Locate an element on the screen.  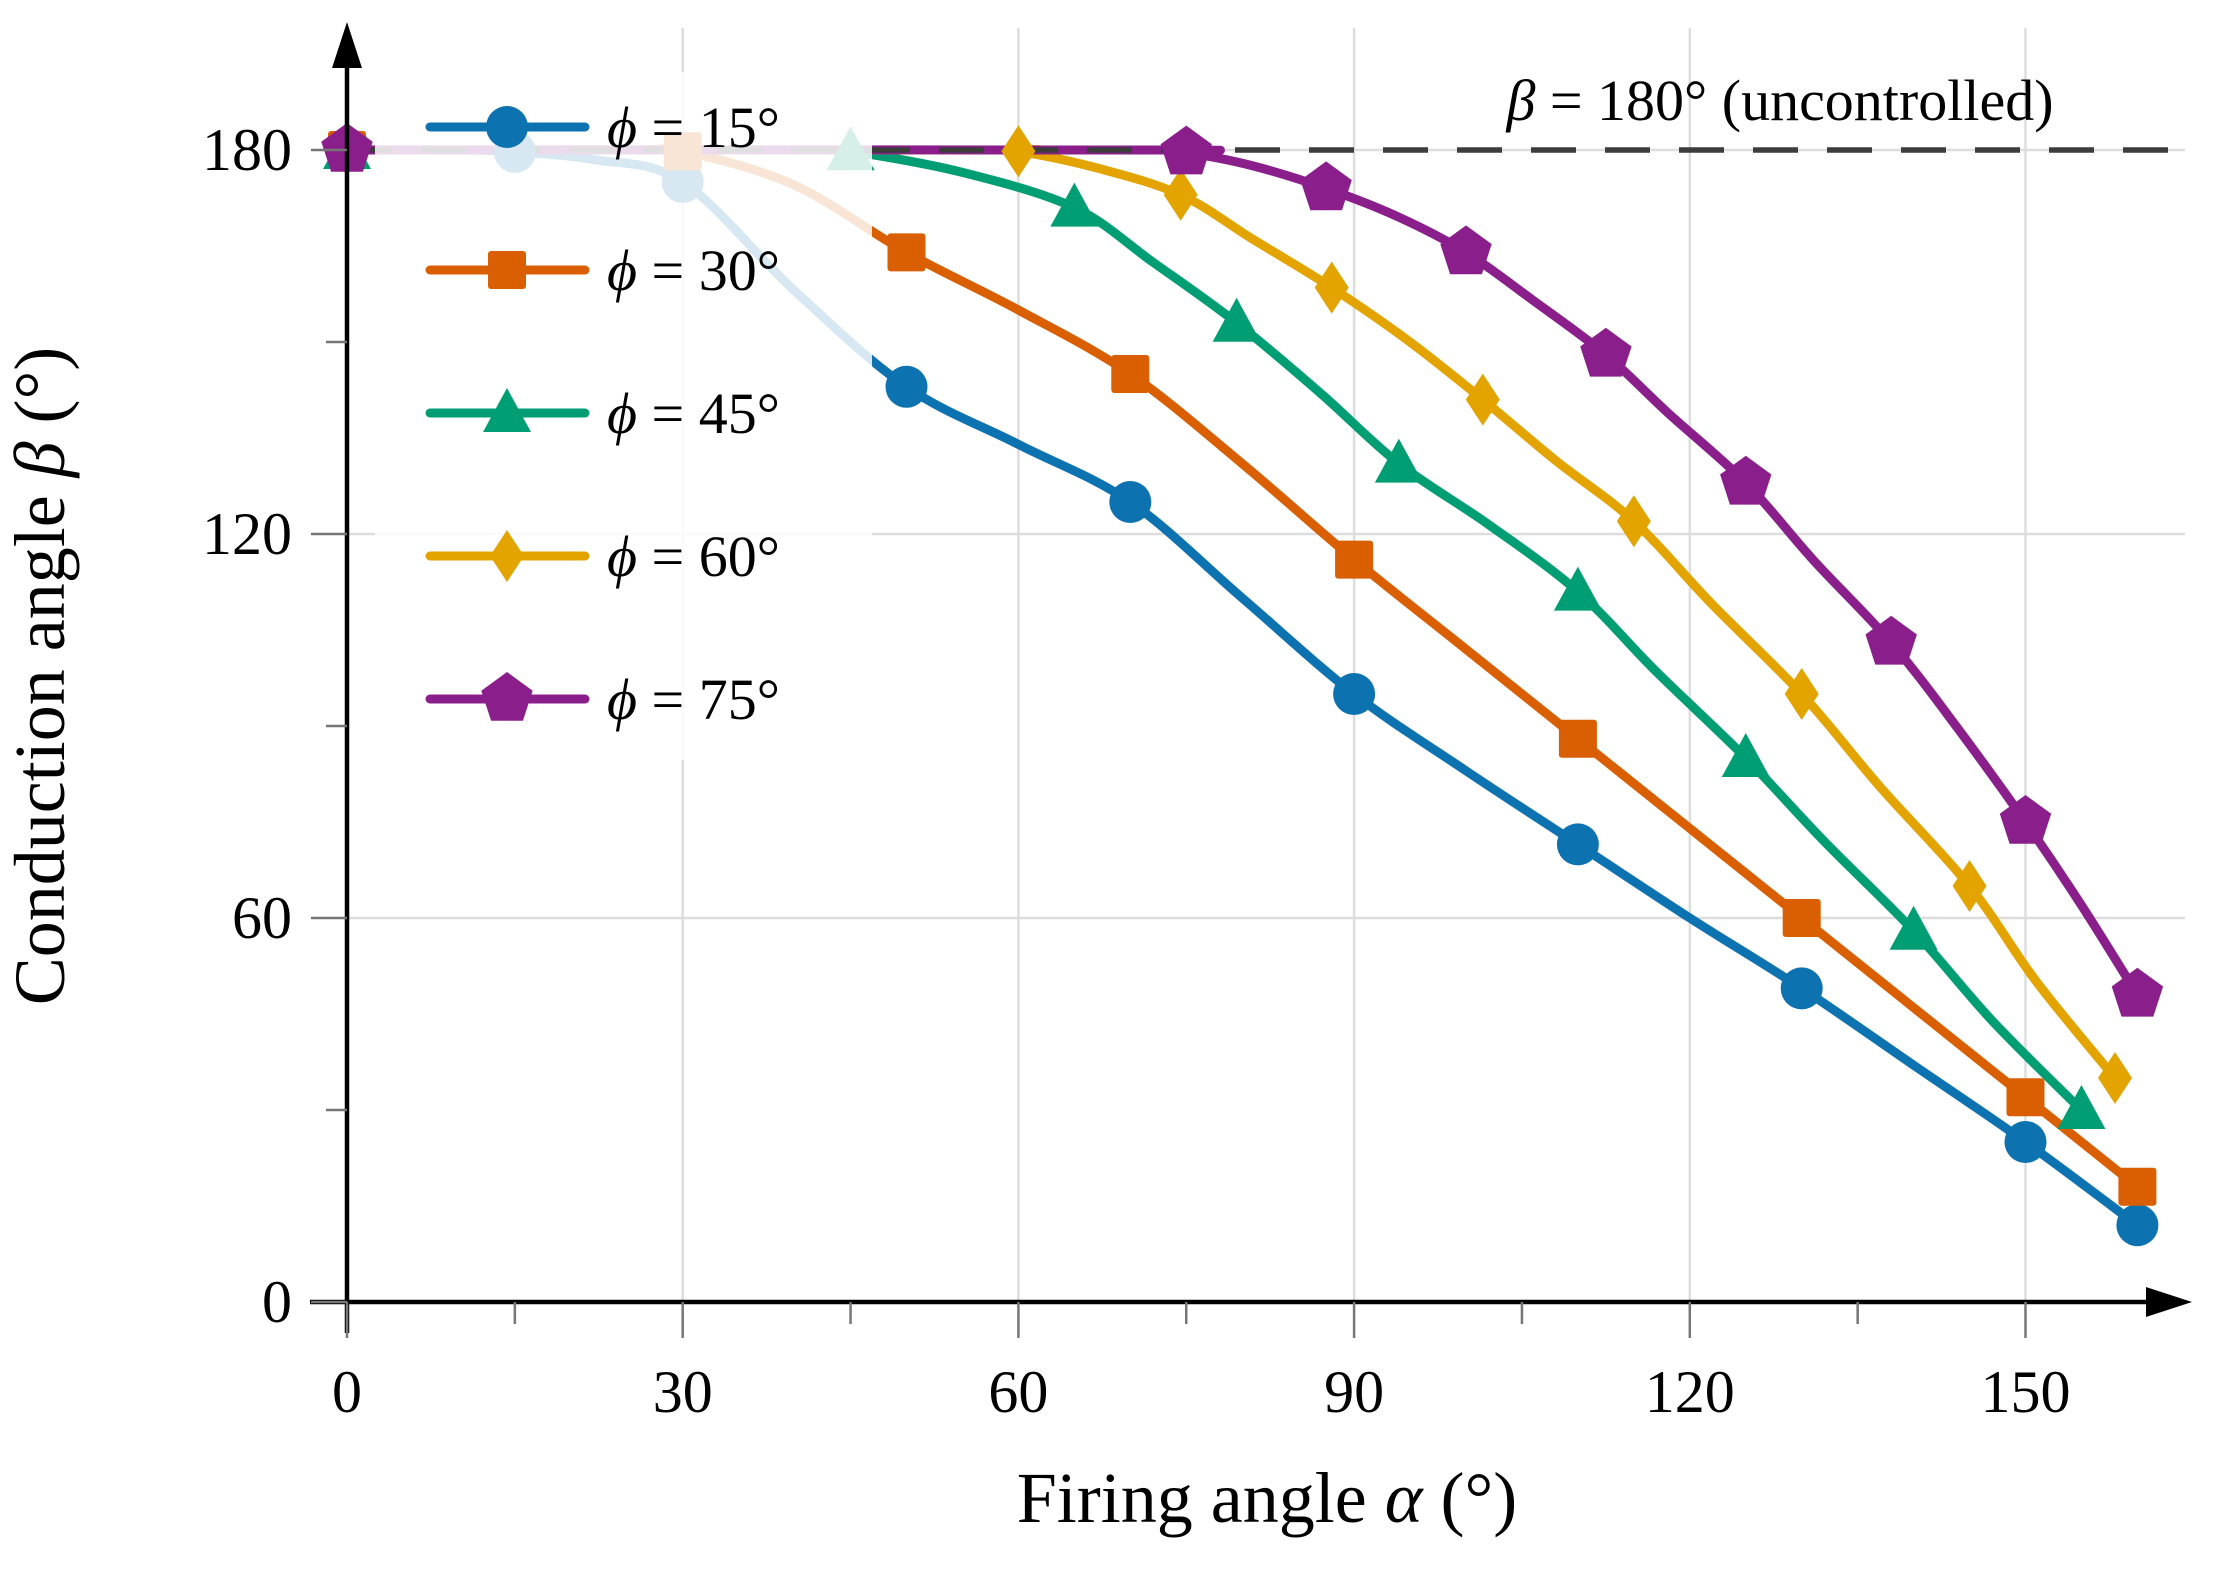
y-tick-label: 60 is located at coordinates (262, 918).